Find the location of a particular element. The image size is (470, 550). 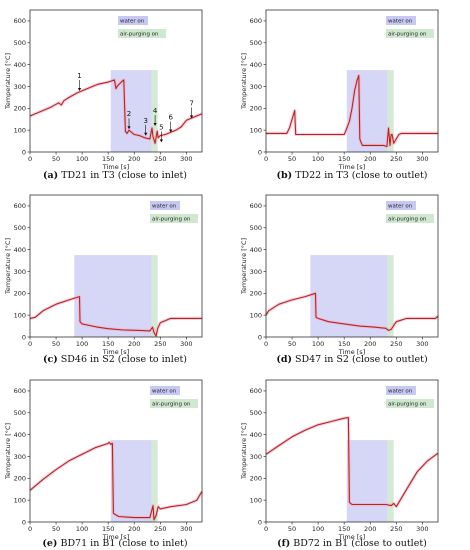

caption-d-text: SD47 in S2 (close to outlet) is located at coordinates (360, 359).